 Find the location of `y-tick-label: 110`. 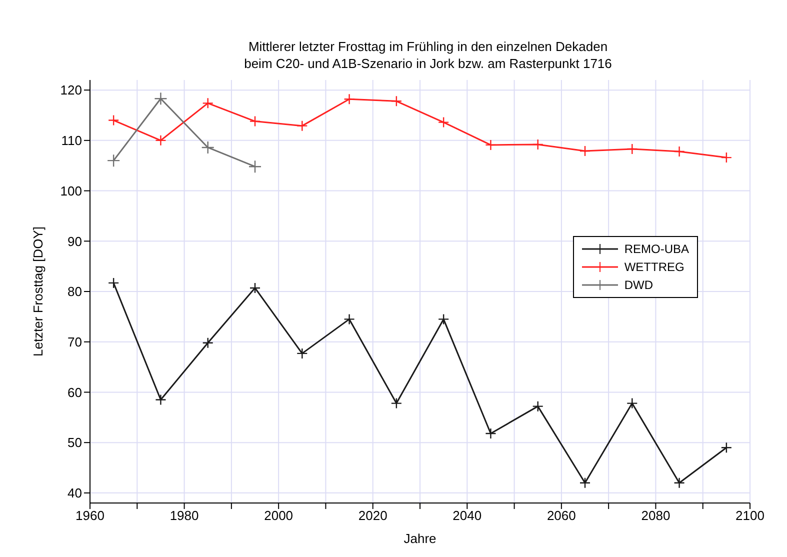

y-tick-label: 110 is located at coordinates (71, 140).